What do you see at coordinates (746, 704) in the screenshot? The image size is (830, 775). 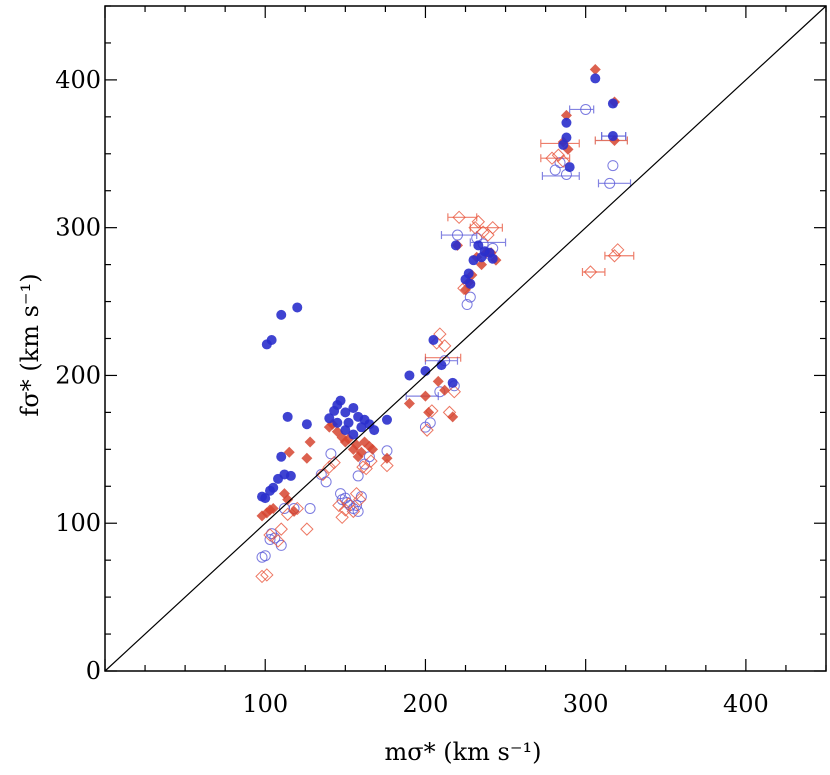 I see `x-tick-label: 400` at bounding box center [746, 704].